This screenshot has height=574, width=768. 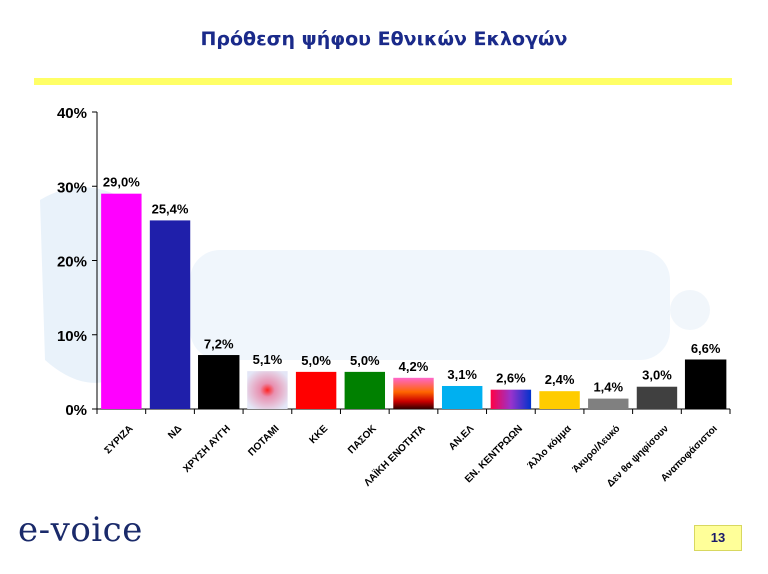 I want to click on category-label: ΠΑΣΟΚ, so click(x=362, y=439).